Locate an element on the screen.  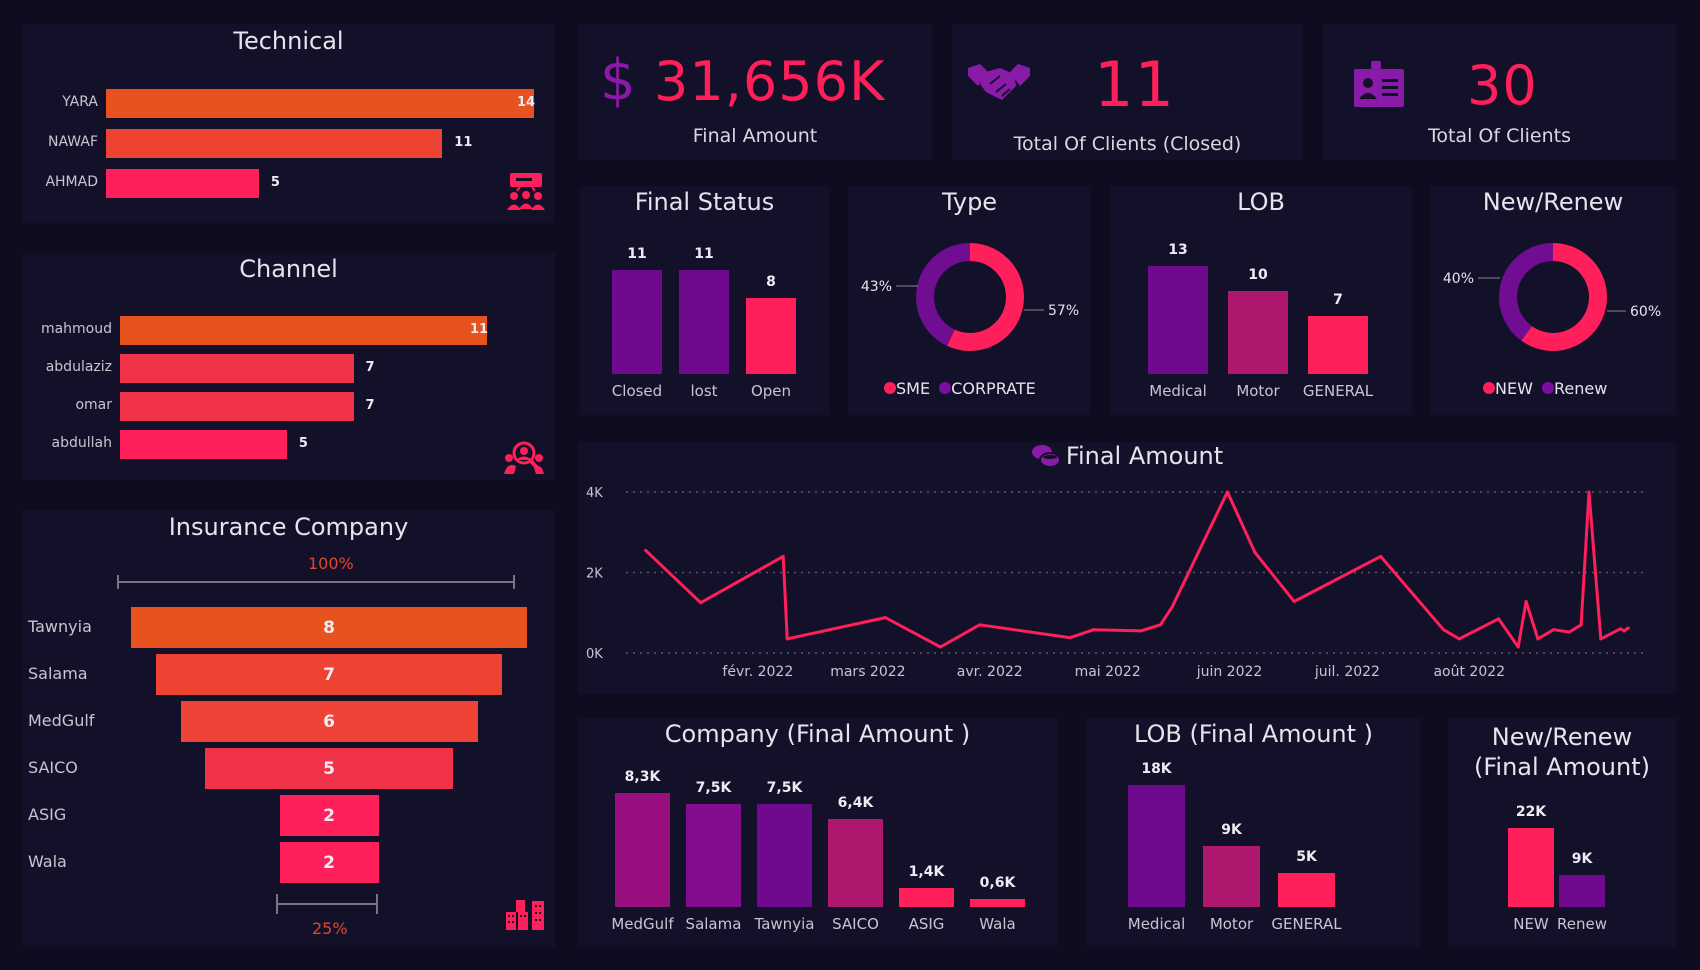
bar-label: abdulaziz is located at coordinates (78, 366).